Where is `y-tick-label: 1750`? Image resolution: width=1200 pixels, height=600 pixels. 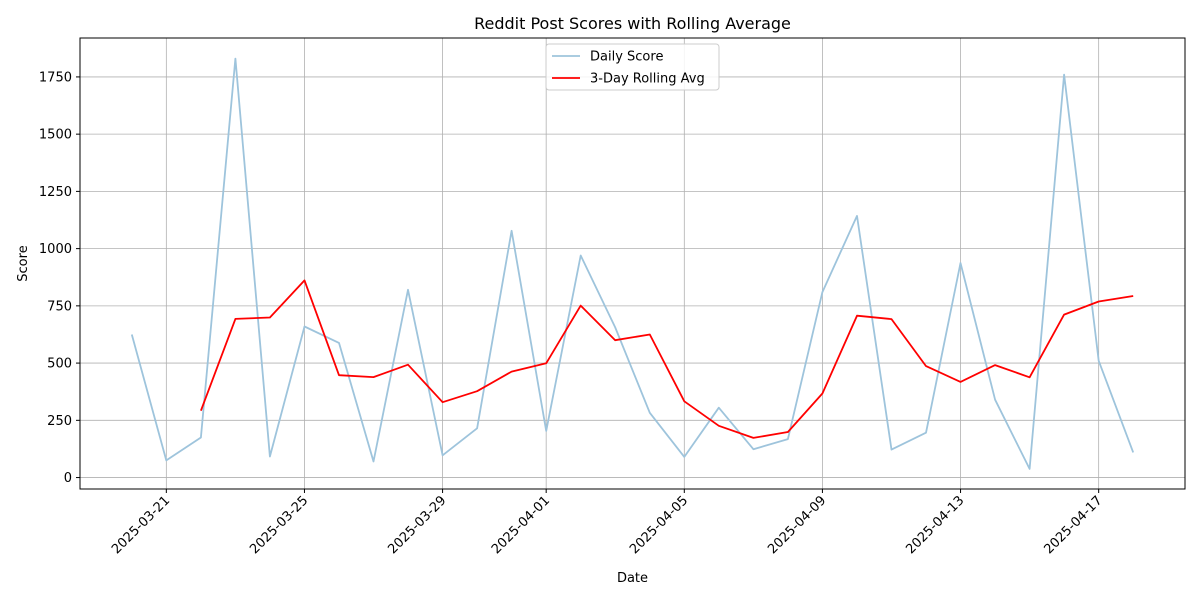
y-tick-label: 1750 is located at coordinates (55, 77).